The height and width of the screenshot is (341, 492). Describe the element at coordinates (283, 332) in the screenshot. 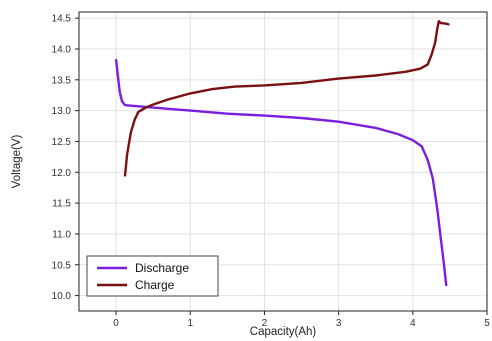

I see `x-axis-title: Capacity(Ah)` at that location.